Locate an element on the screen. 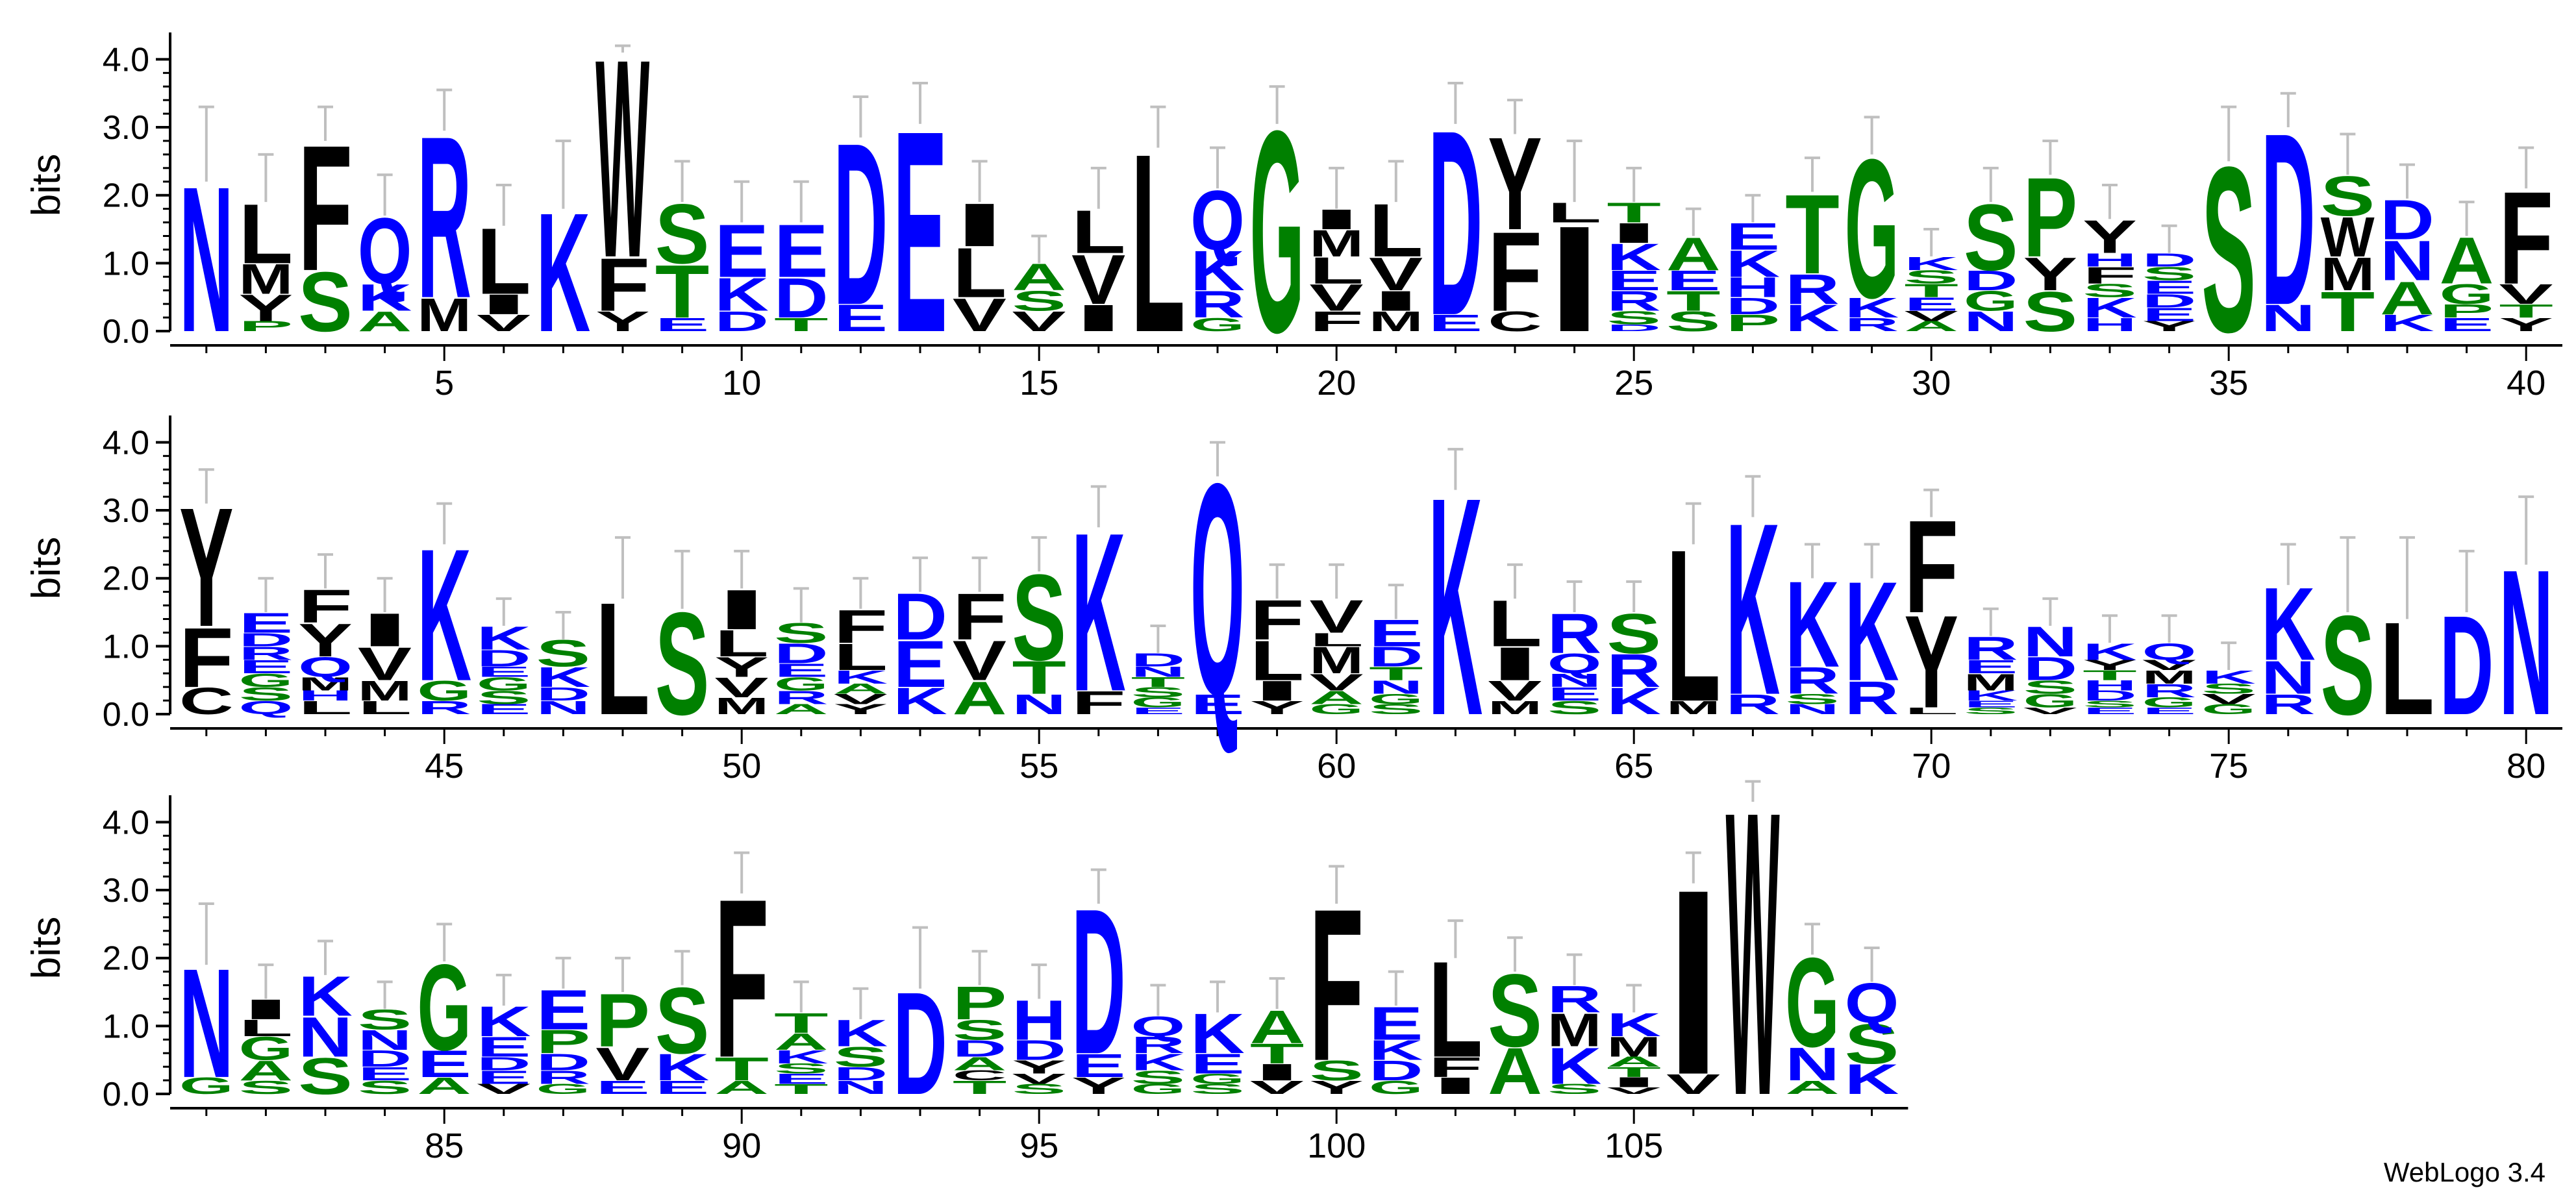 This screenshot has width=2576, height=1190. letter-V-pos-74: V is located at coordinates (2169, 665).